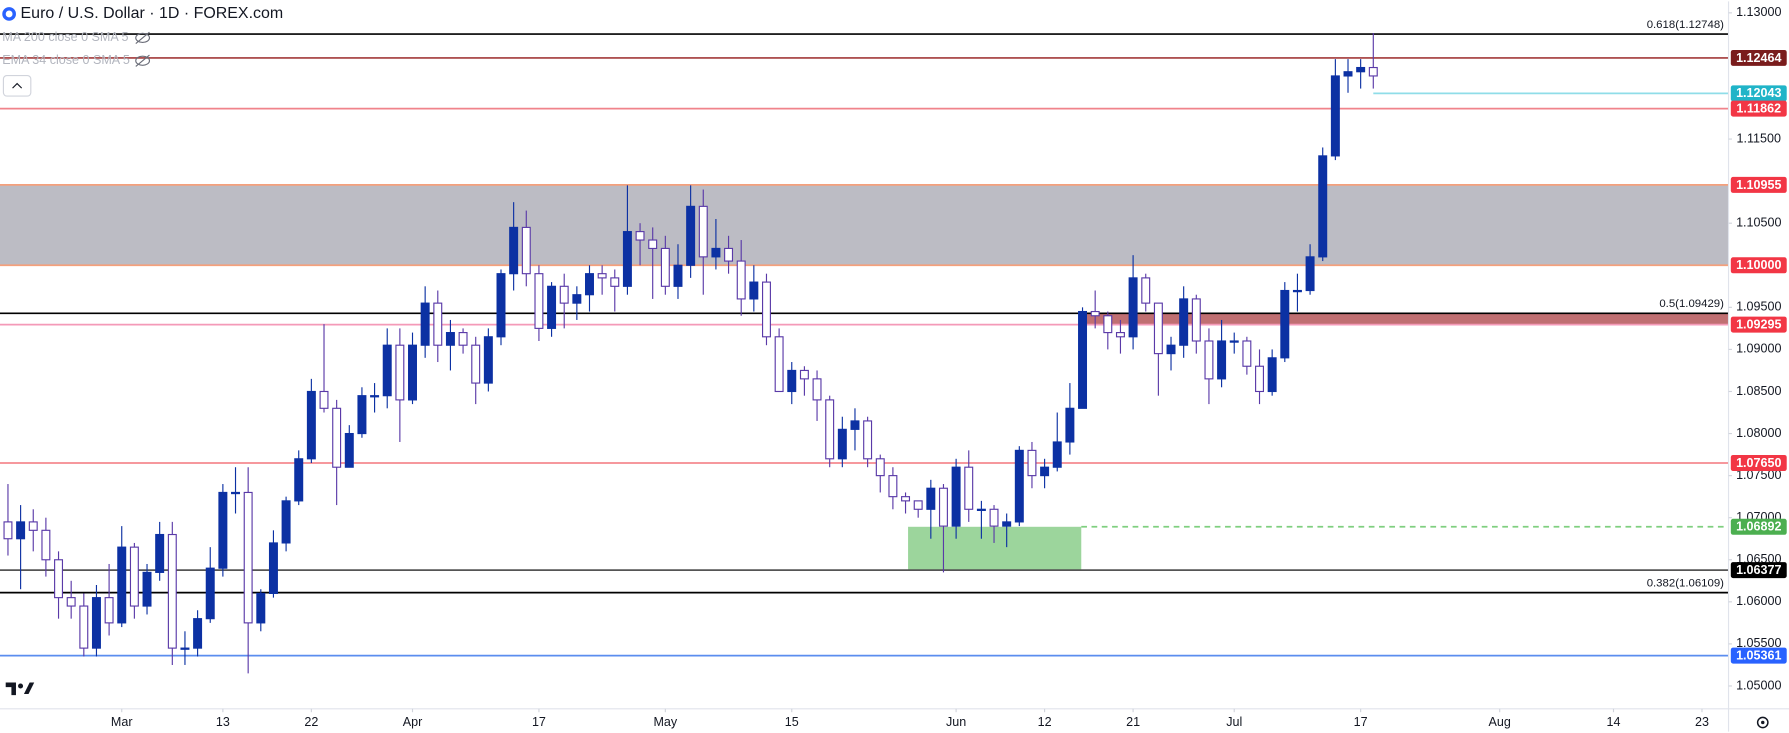 The height and width of the screenshot is (733, 1789). I want to click on y-tick-label: 1.13000, so click(1758, 12).